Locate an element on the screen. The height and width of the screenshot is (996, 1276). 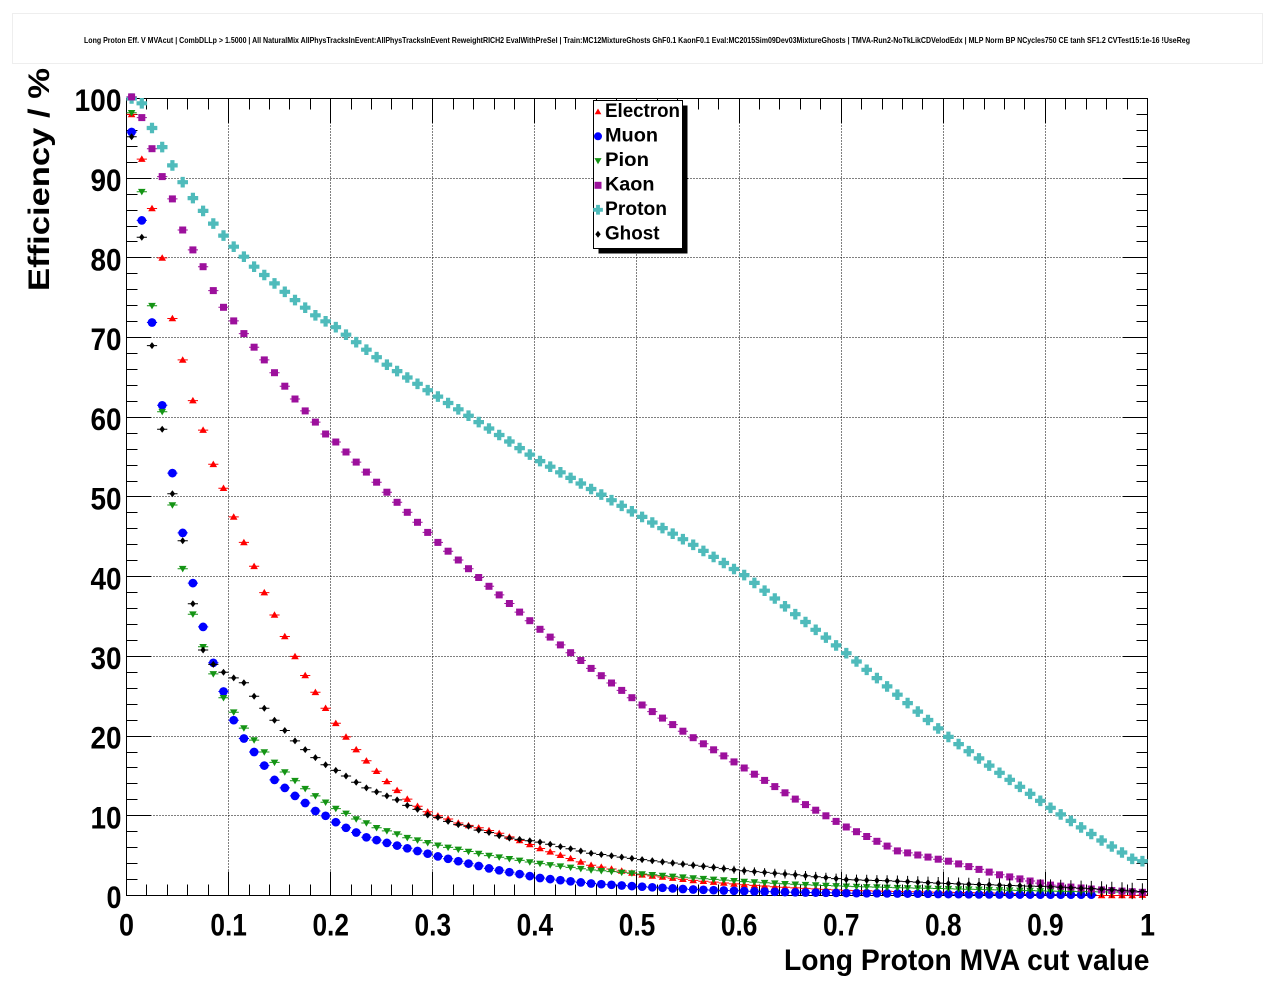
svg-text: 0.4 is located at coordinates (535, 925).